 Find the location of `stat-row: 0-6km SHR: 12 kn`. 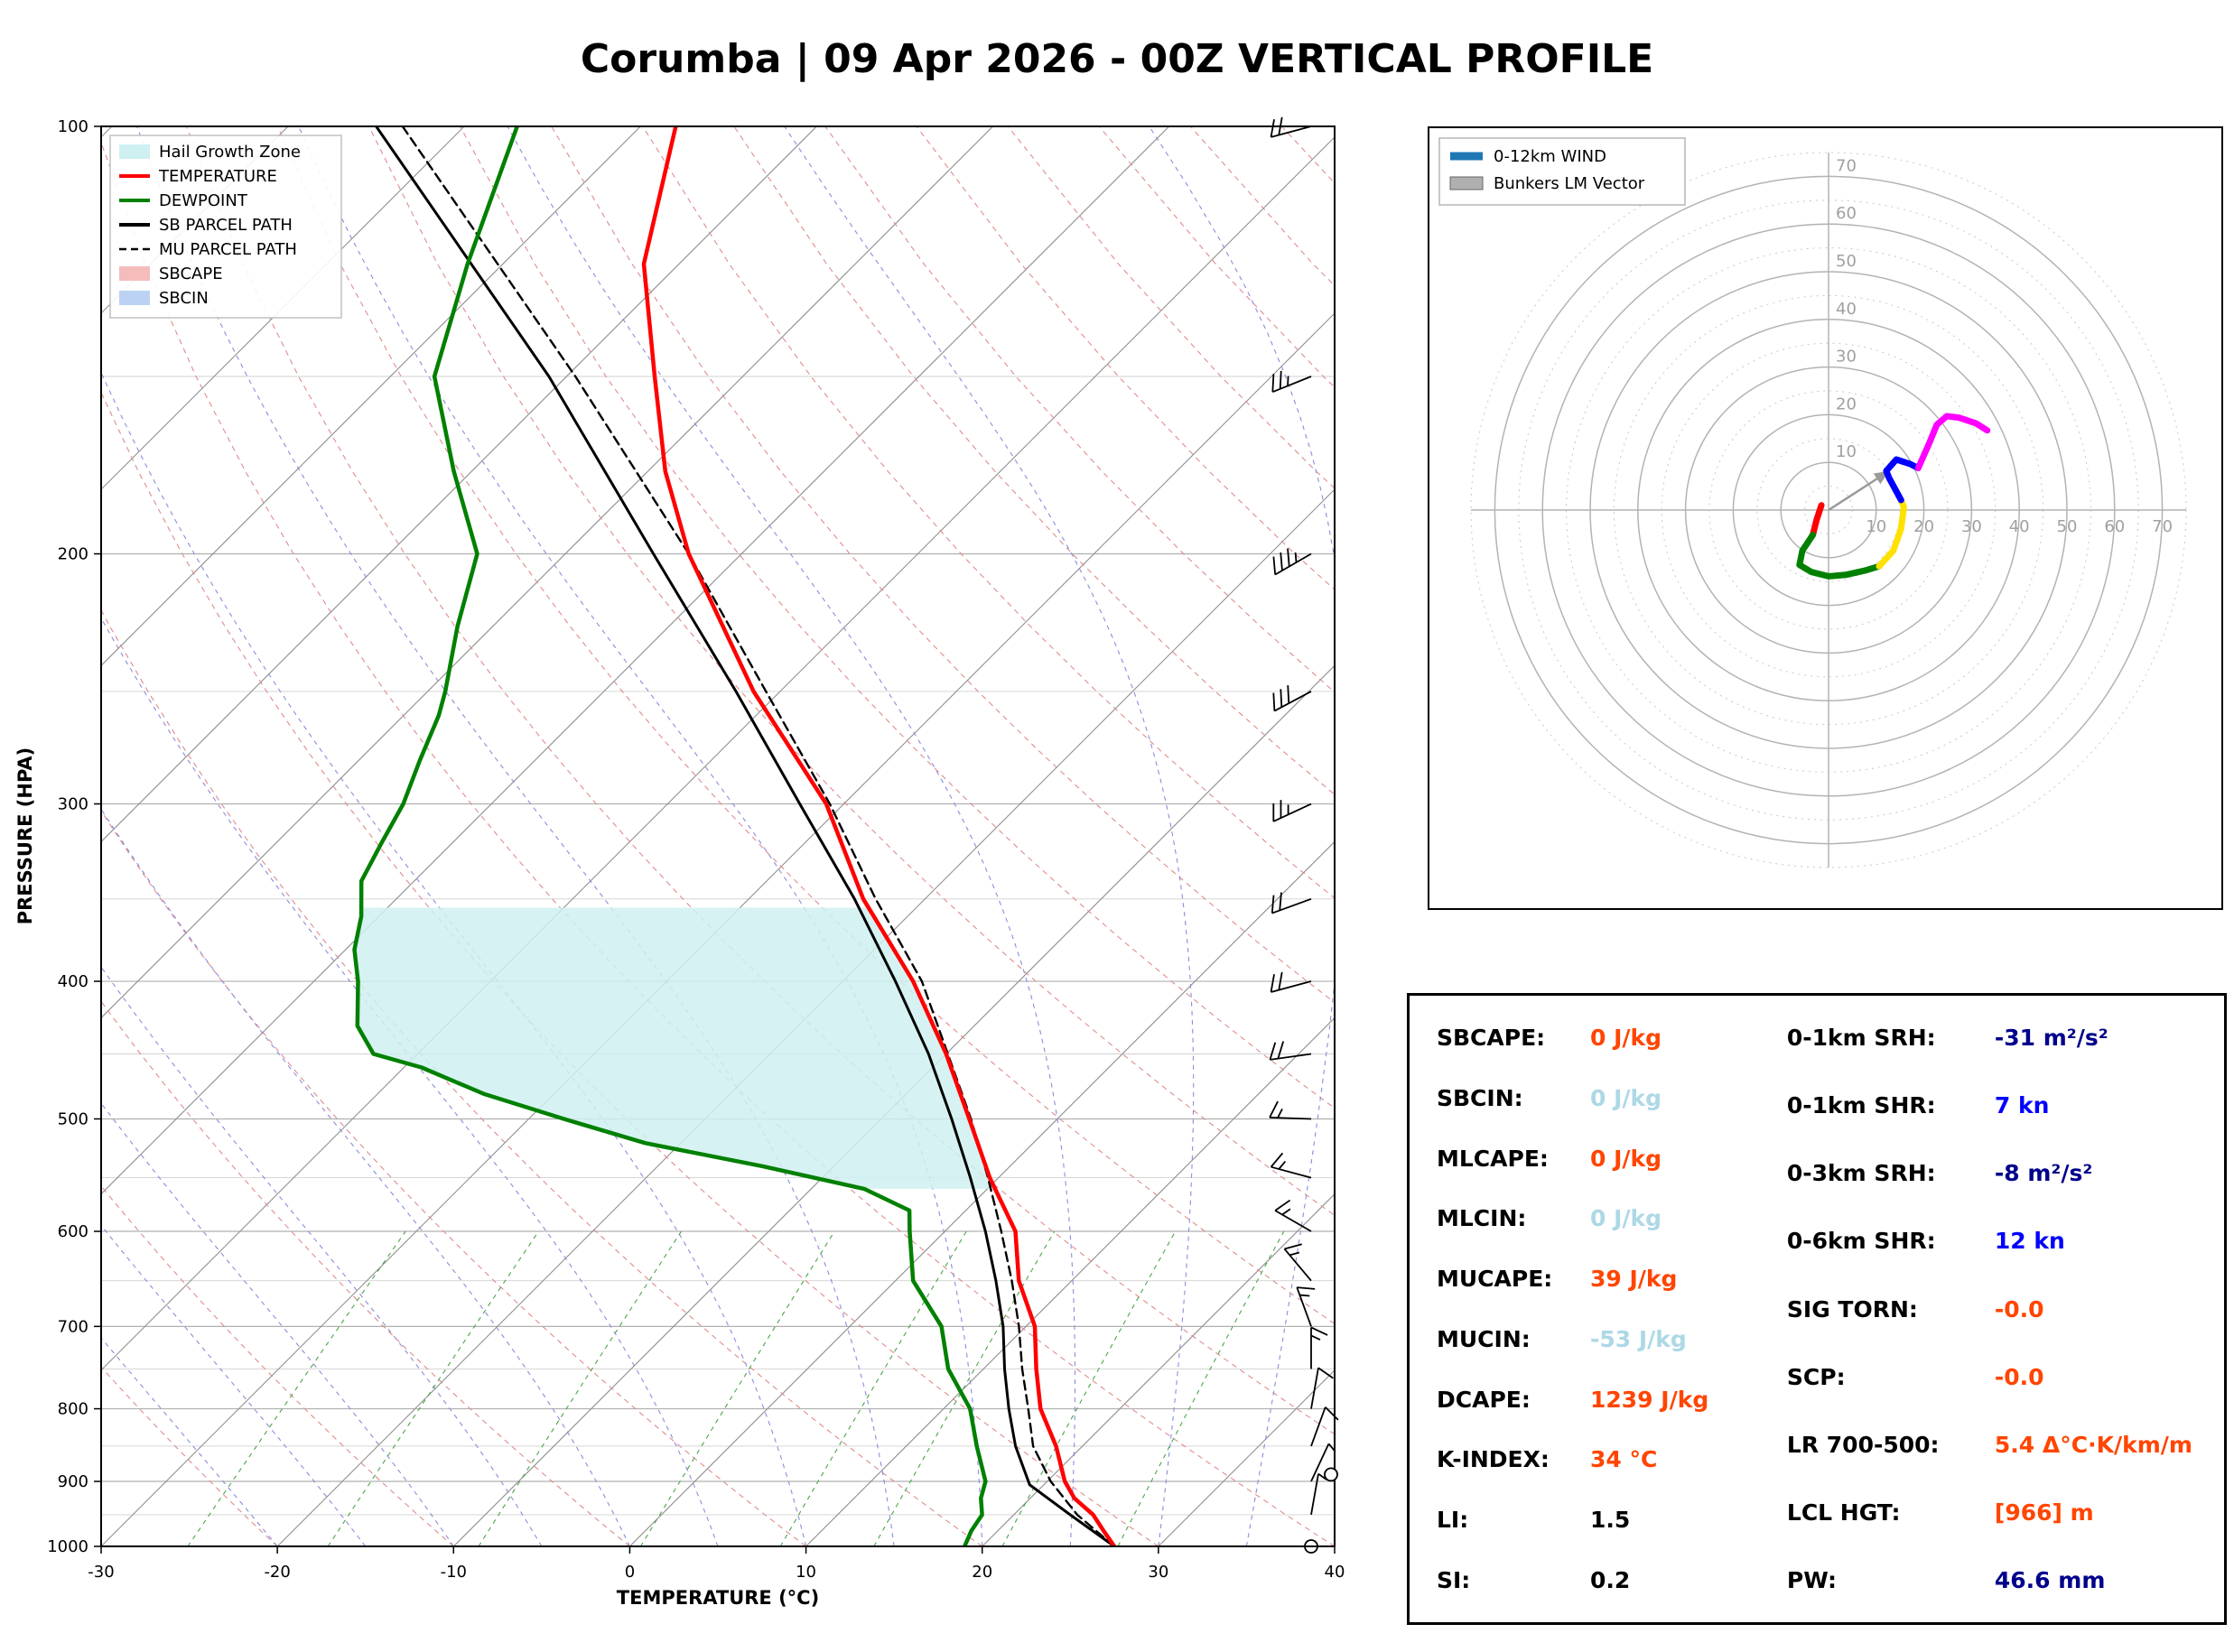

stat-row: 0-6km SHR: 12 kn is located at coordinates (2001, 1241).